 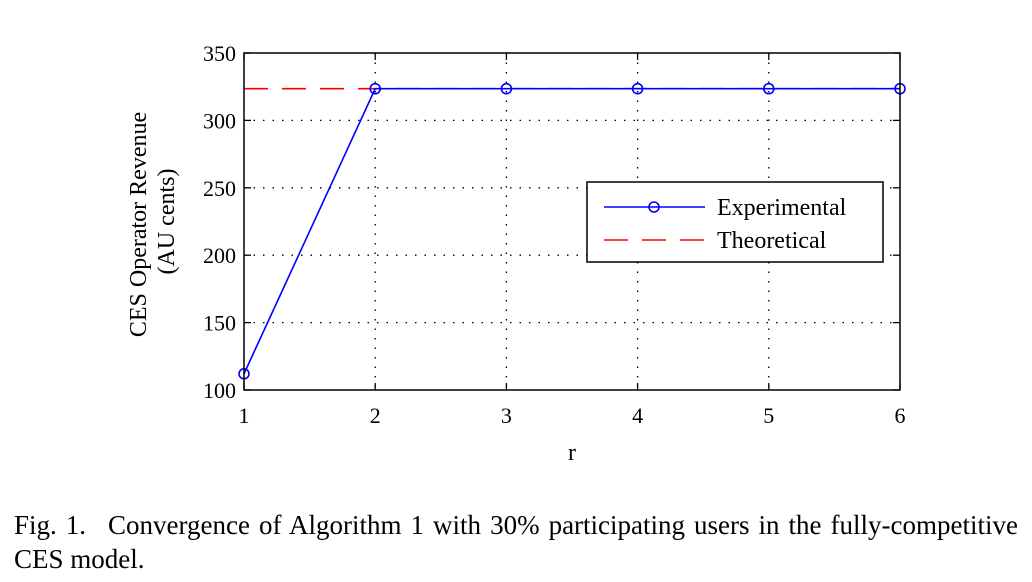 I want to click on y-axis-label-line1: CES Operator Revenue, so click(x=139, y=224).